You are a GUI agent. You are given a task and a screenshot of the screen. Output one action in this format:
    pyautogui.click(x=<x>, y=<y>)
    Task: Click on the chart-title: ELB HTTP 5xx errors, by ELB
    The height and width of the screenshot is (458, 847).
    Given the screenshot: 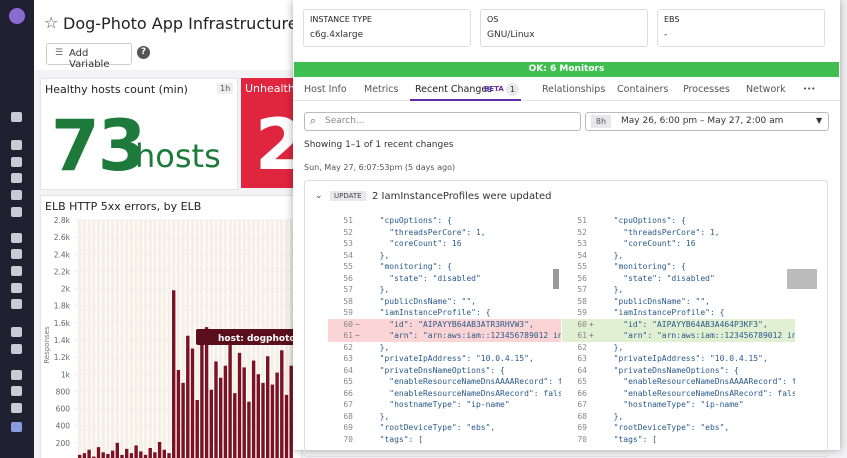 What is the action you would take?
    pyautogui.click(x=123, y=206)
    